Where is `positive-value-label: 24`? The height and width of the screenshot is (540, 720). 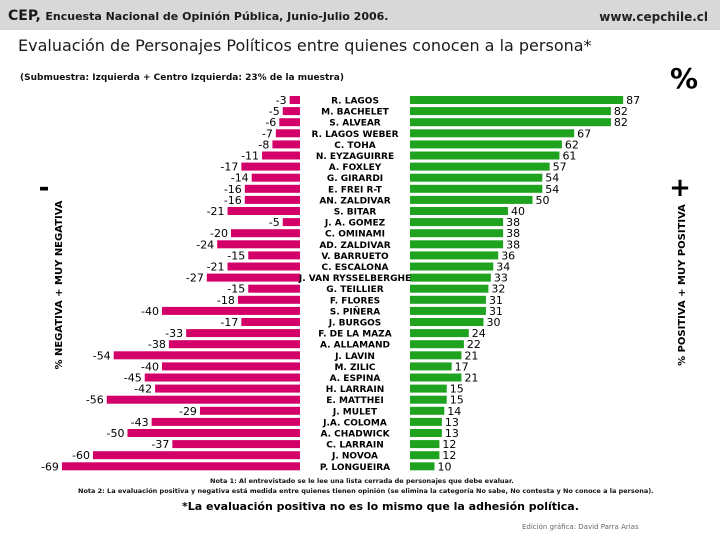 positive-value-label: 24 is located at coordinates (479, 333).